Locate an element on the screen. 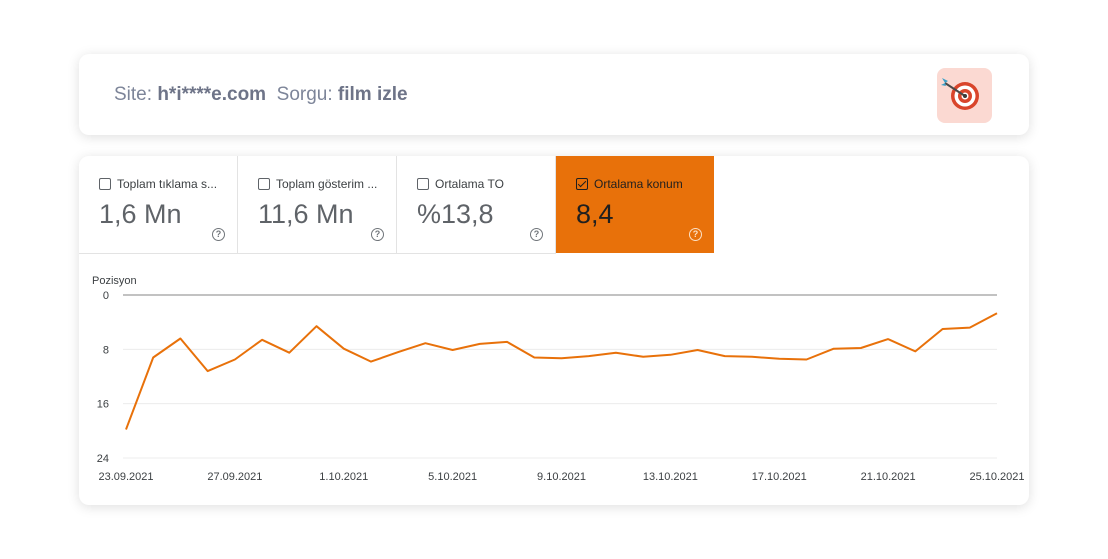 Image resolution: width=1108 pixels, height=559 pixels. query-card: Site: h*i****e.com Sorgu: film izle is located at coordinates (554, 94).